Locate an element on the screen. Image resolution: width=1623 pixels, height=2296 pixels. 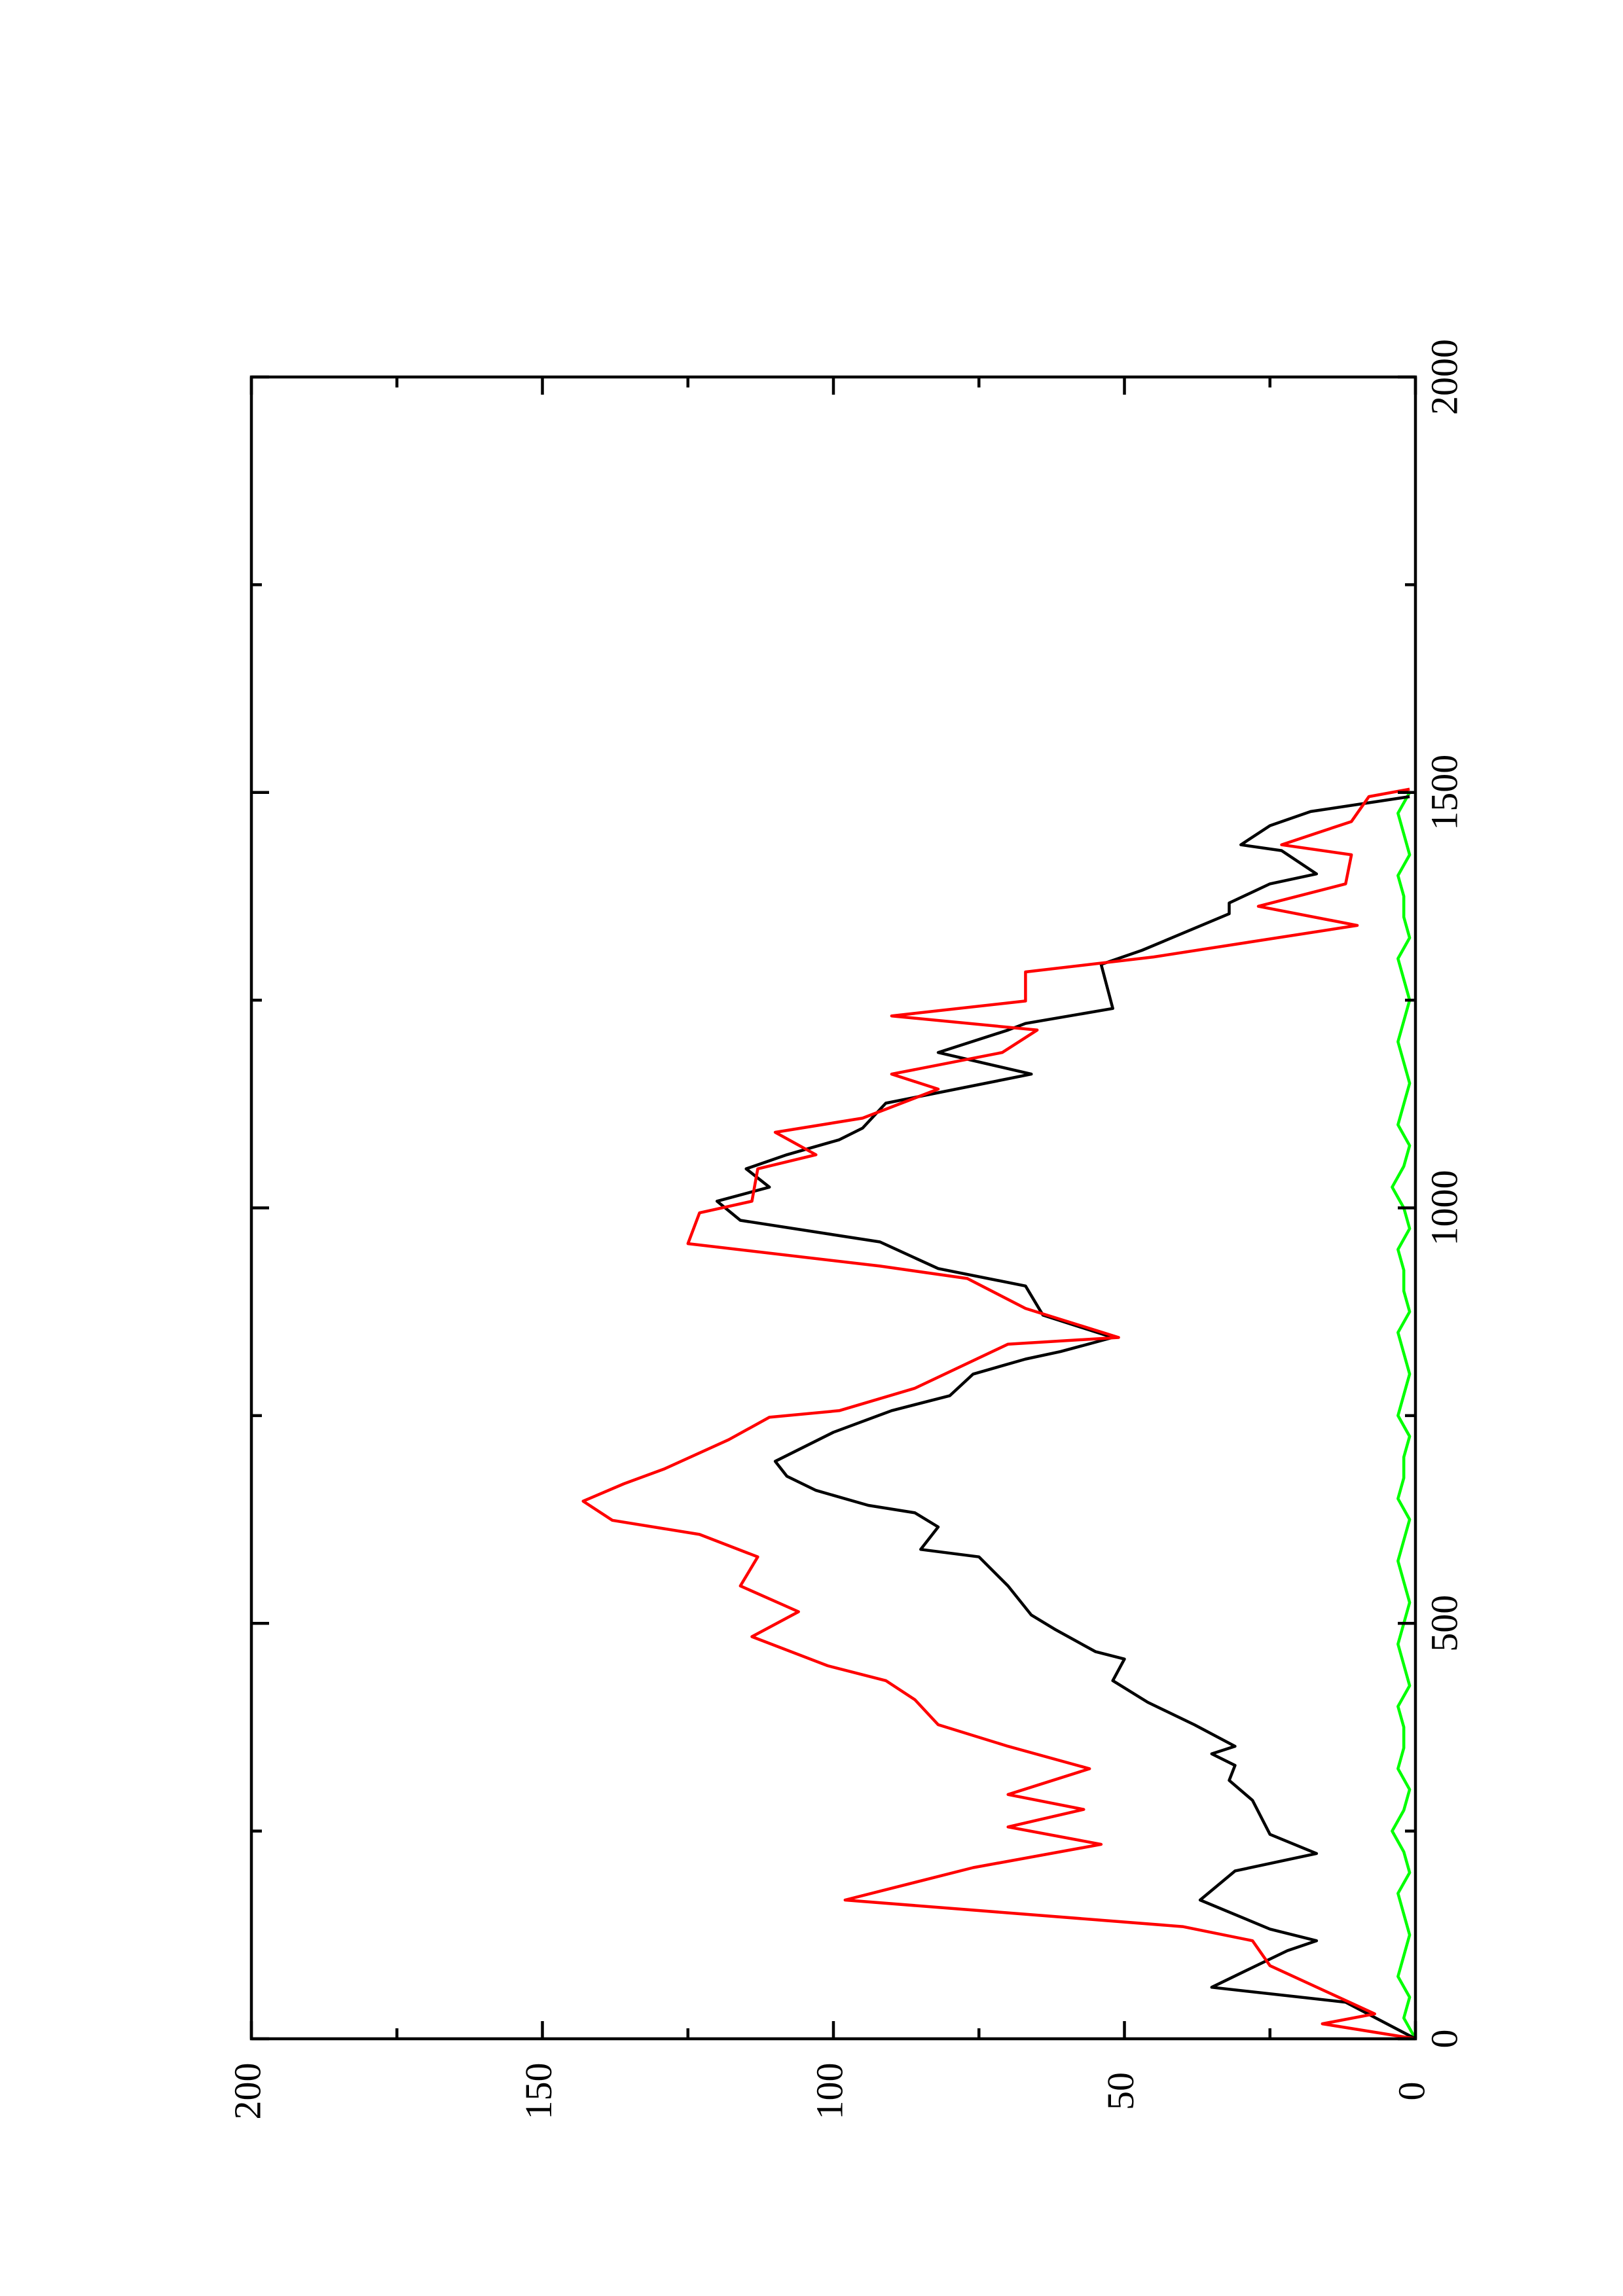
y-tick-label: 200 is located at coordinates (247, 2091).